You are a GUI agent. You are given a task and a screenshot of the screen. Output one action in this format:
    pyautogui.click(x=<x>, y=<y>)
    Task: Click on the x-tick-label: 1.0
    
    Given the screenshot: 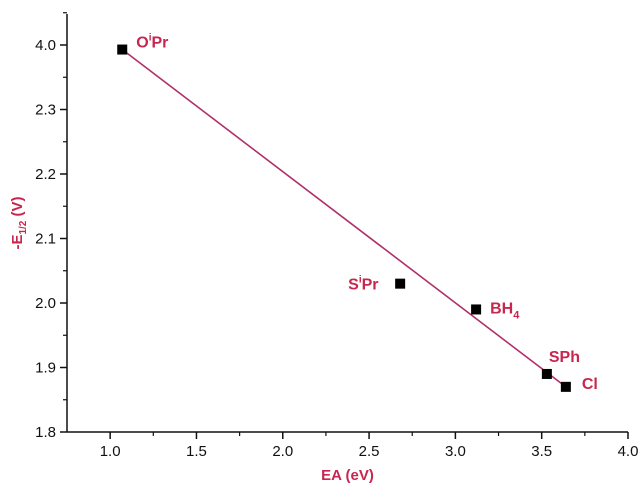 What is the action you would take?
    pyautogui.click(x=110, y=451)
    